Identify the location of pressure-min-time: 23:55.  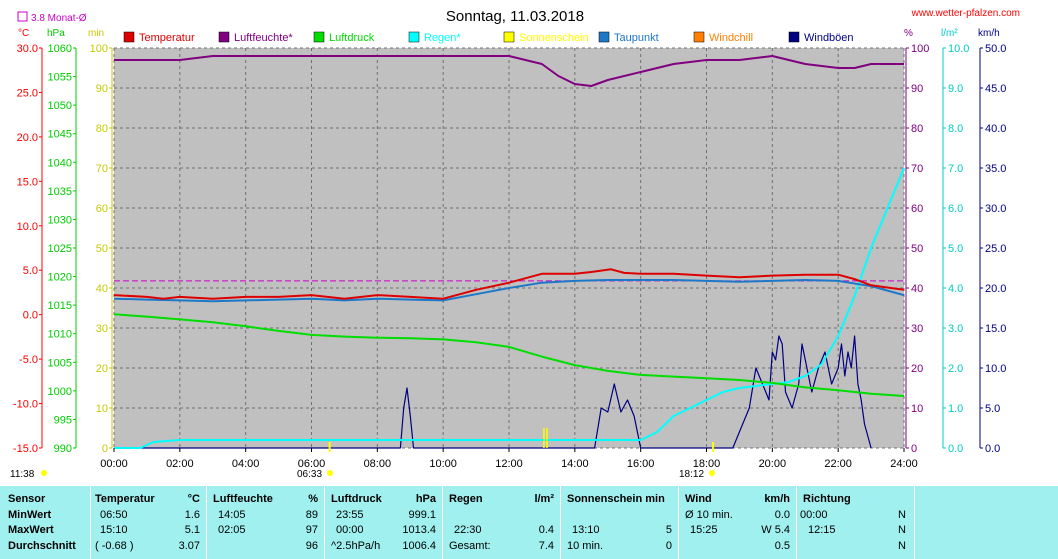
(350, 515).